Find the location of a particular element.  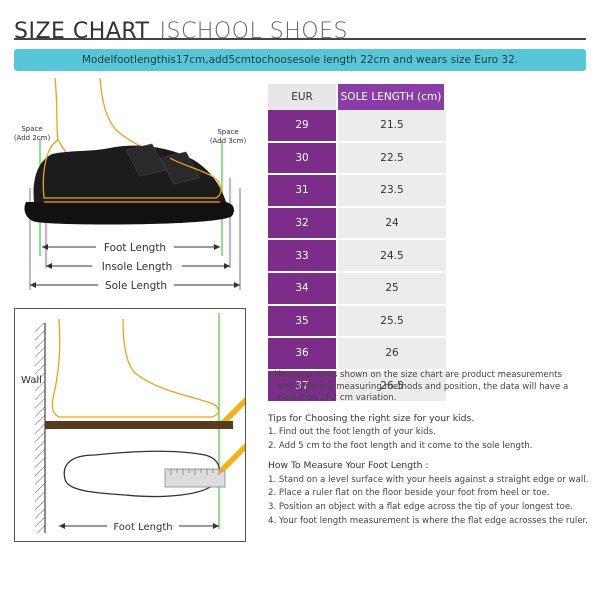

table-row: 30 22.5 is located at coordinates (357, 159).